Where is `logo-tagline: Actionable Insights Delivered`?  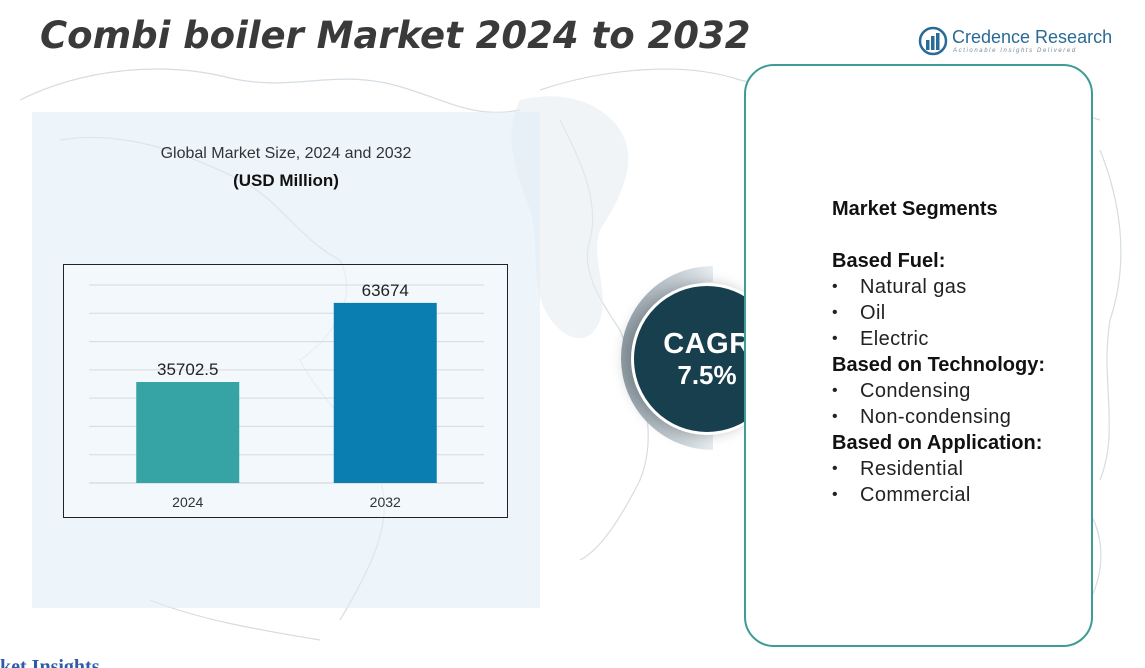 logo-tagline: Actionable Insights Delivered is located at coordinates (1015, 51).